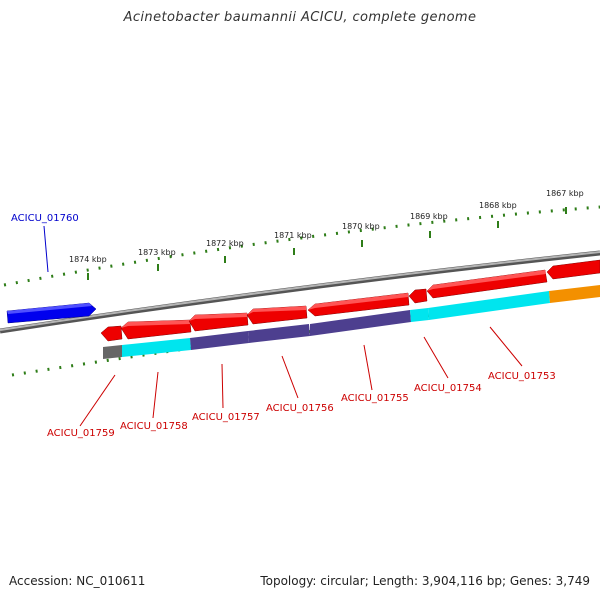 The height and width of the screenshot is (600, 600). Describe the element at coordinates (45, 218) in the screenshot. I see `gene-label-top: ACICU_01760` at that location.